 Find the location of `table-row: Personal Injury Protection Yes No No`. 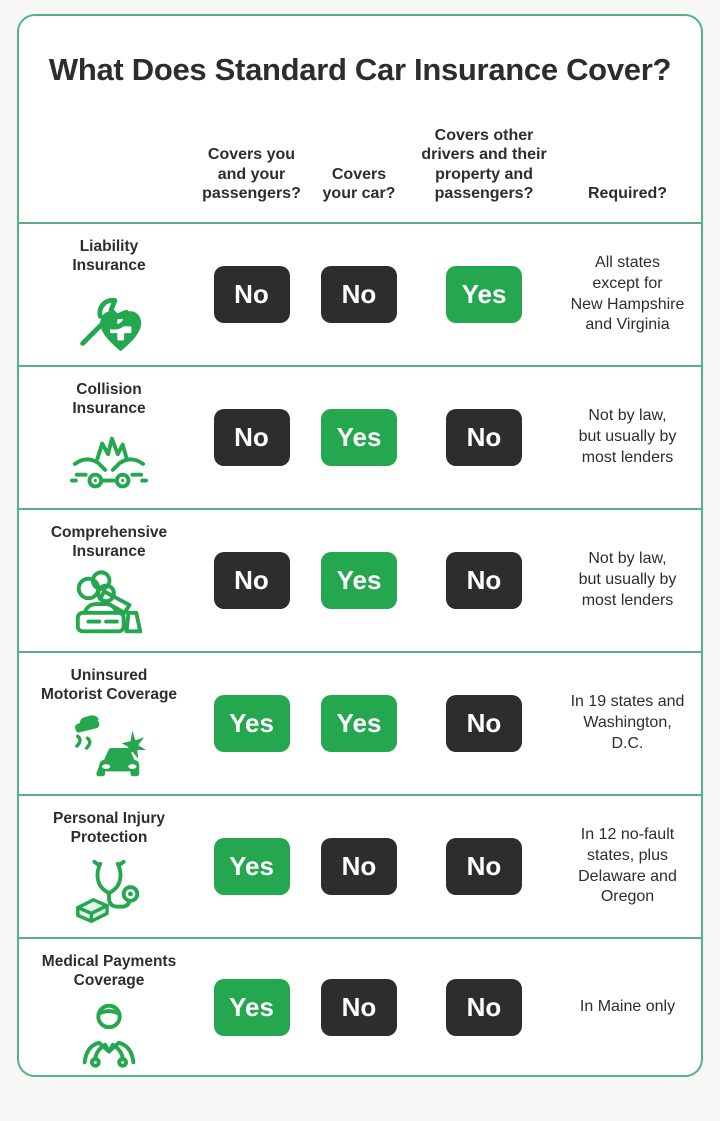

table-row: Personal Injury Protection Yes No No is located at coordinates (360, 865).